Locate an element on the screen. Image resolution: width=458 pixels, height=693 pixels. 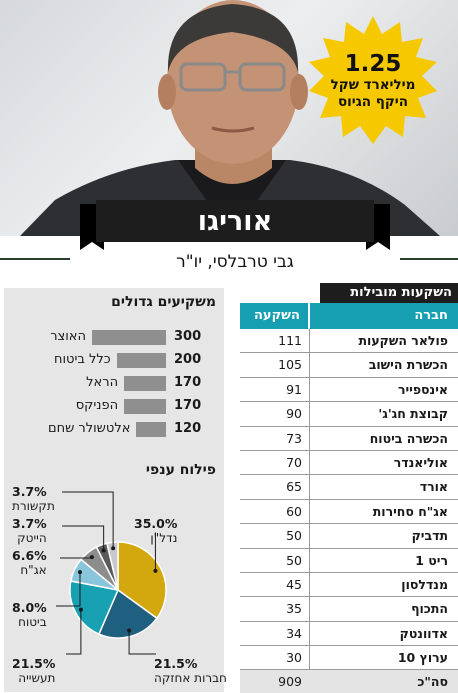
pie-label: 21.5% חברות אחזקה is located at coordinates (190, 670).